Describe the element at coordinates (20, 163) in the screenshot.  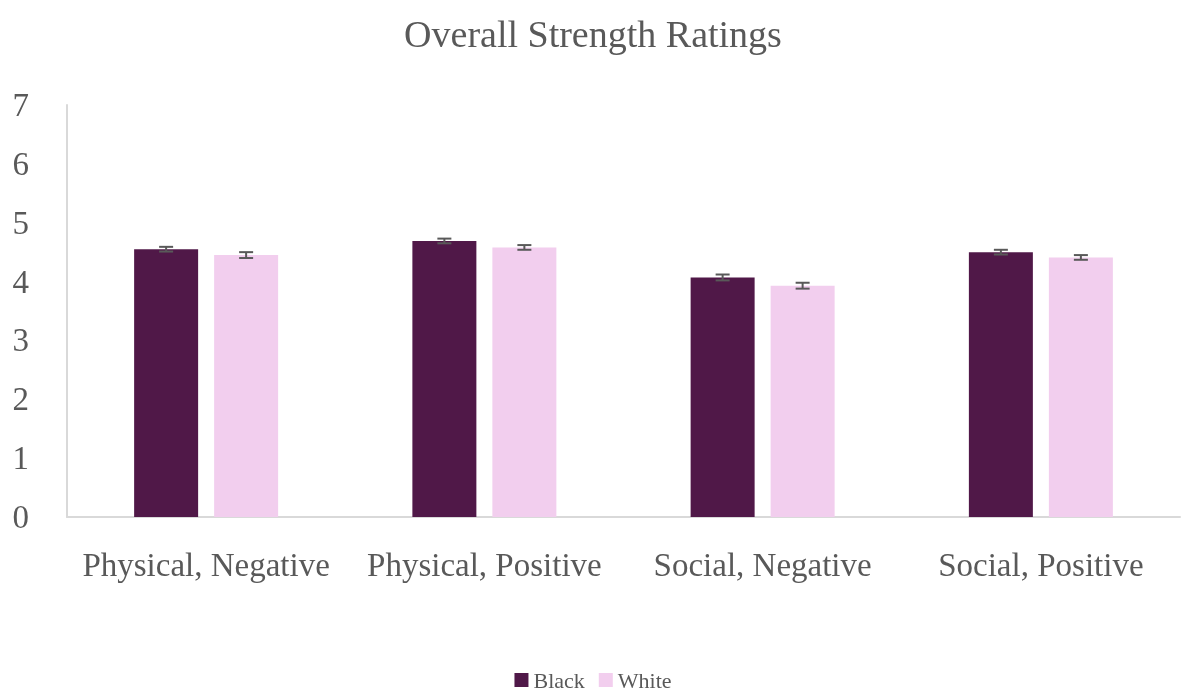
I see `y-tick-label: 6` at that location.